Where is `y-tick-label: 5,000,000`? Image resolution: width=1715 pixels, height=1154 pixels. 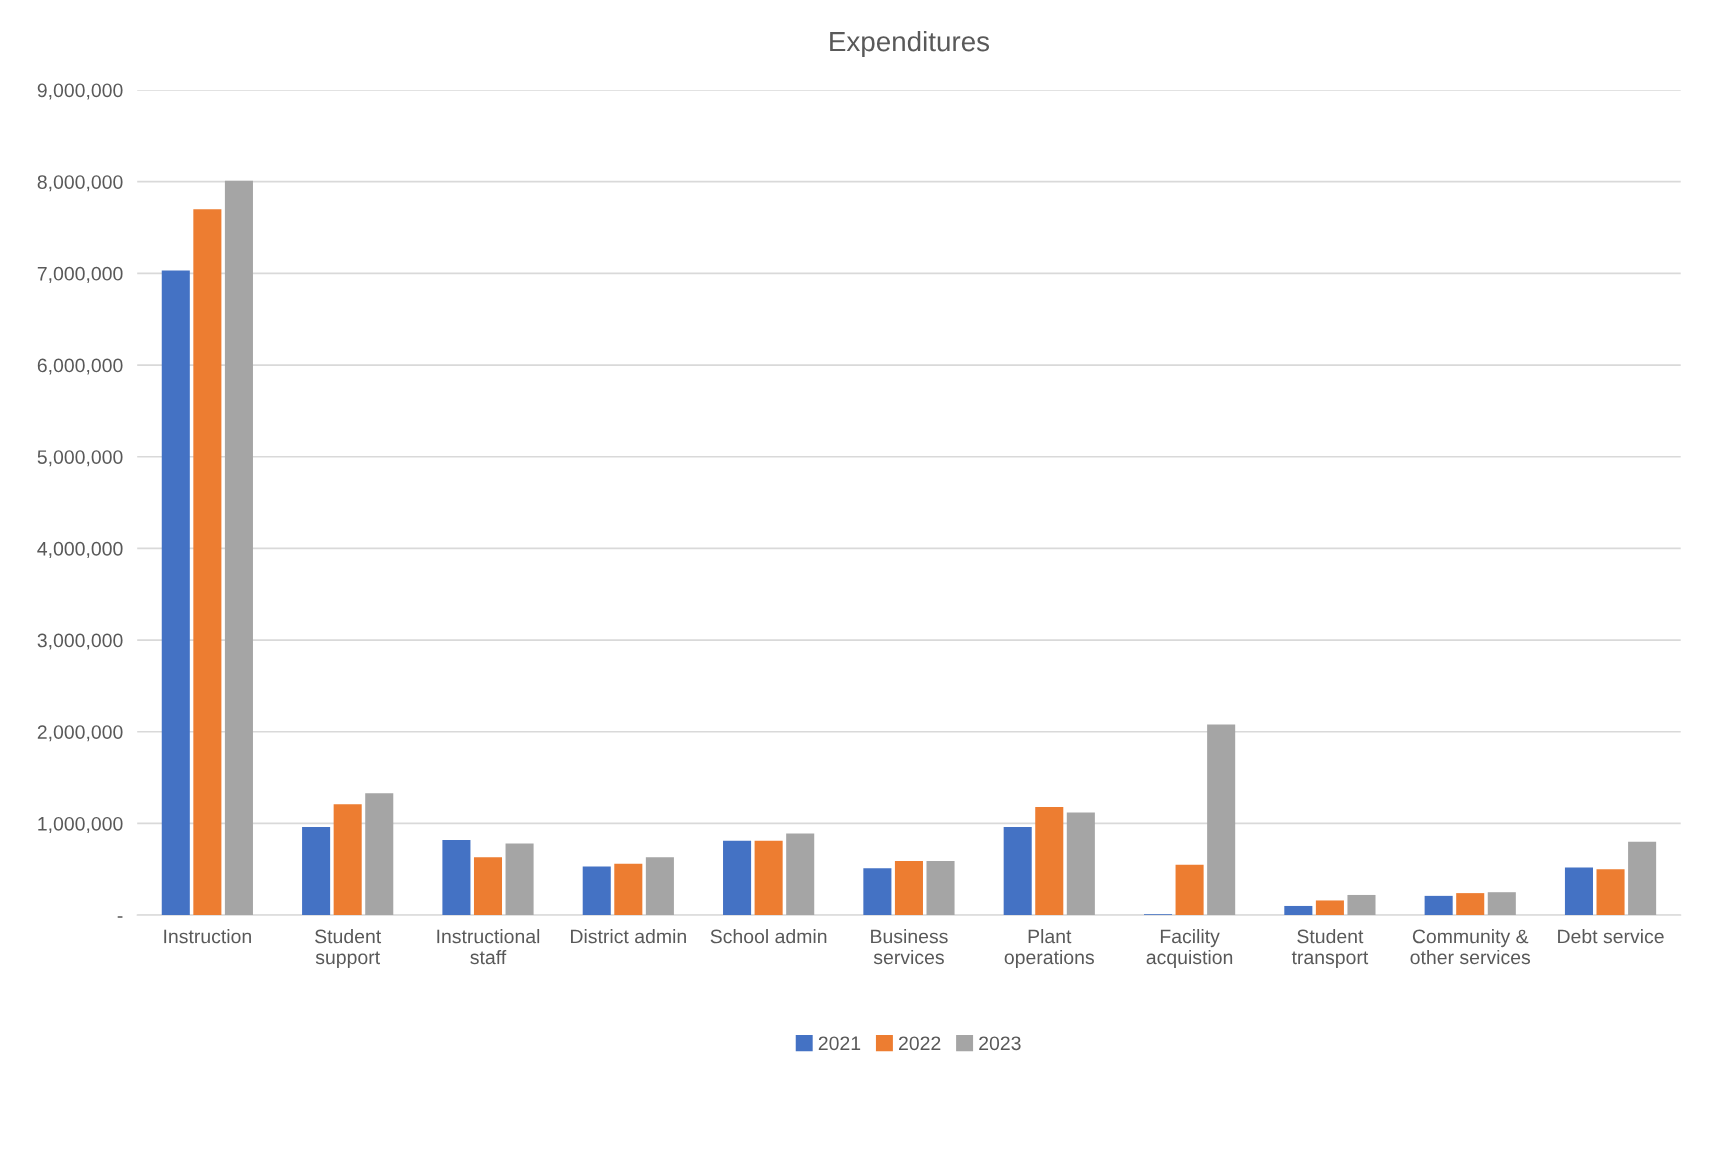 y-tick-label: 5,000,000 is located at coordinates (80, 458).